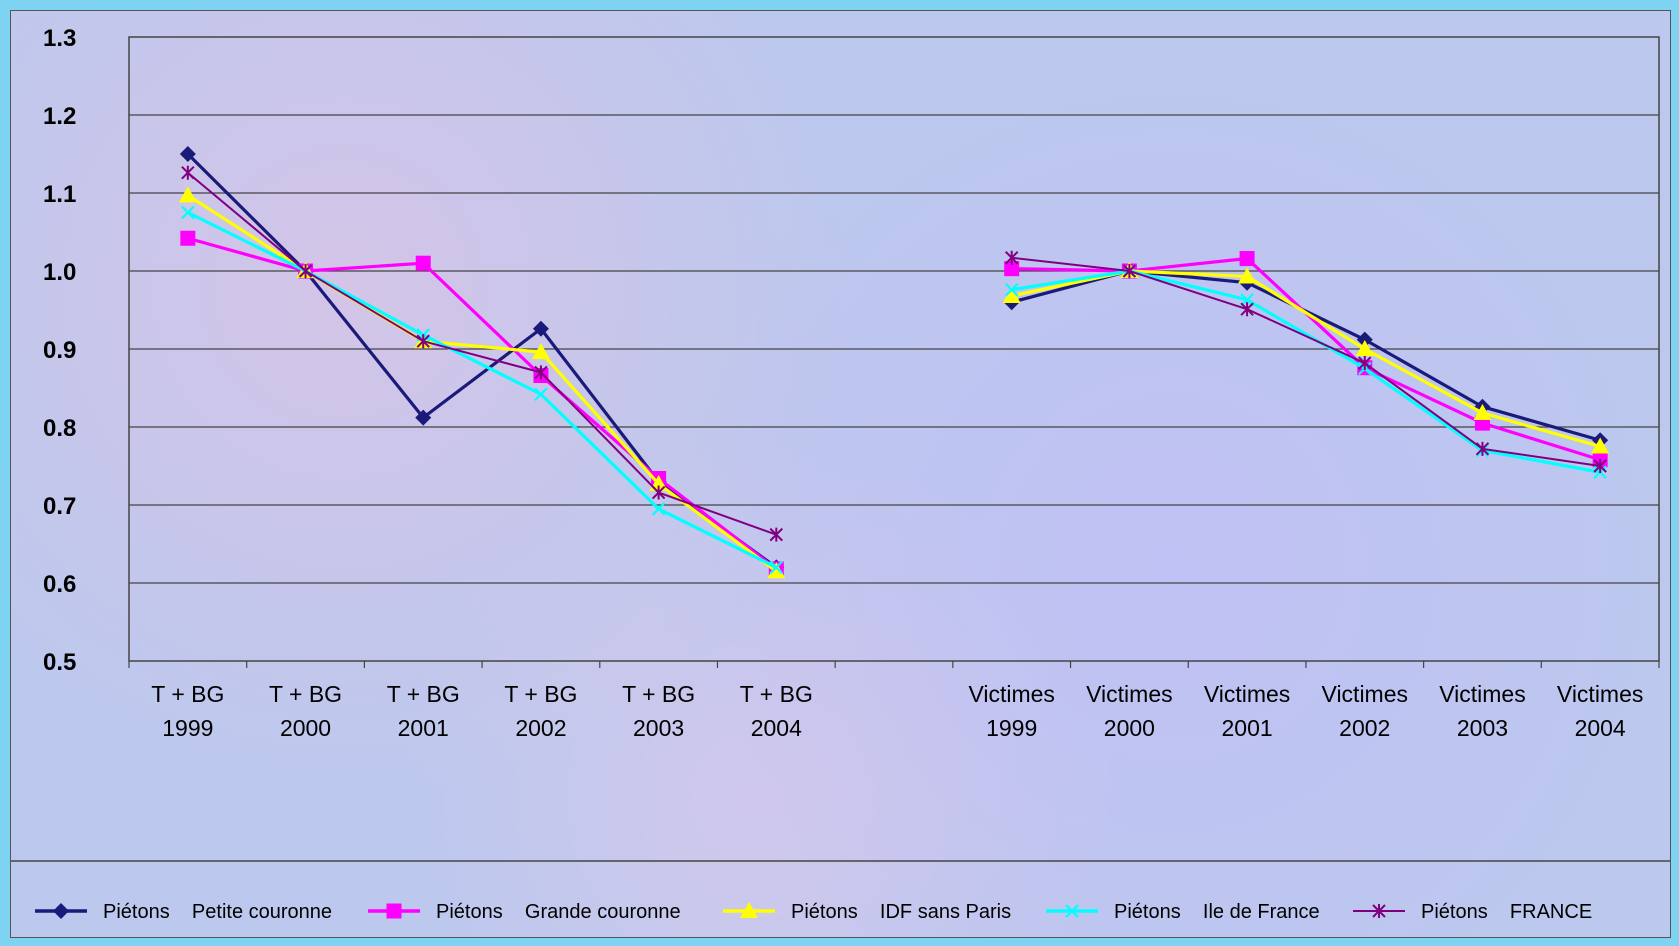  Describe the element at coordinates (217, 912) in the screenshot. I see `legend-label: Piétons Petite couronne` at that location.